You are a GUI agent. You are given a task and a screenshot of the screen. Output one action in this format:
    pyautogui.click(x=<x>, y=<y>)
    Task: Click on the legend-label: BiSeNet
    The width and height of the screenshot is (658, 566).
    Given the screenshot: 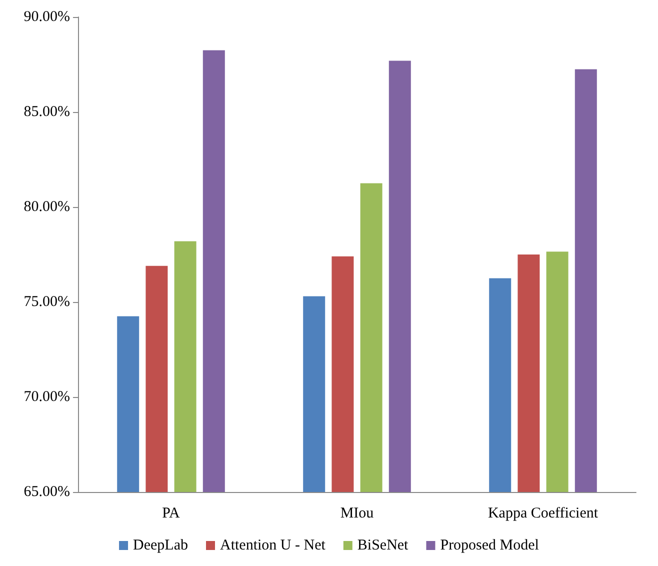 What is the action you would take?
    pyautogui.click(x=383, y=546)
    